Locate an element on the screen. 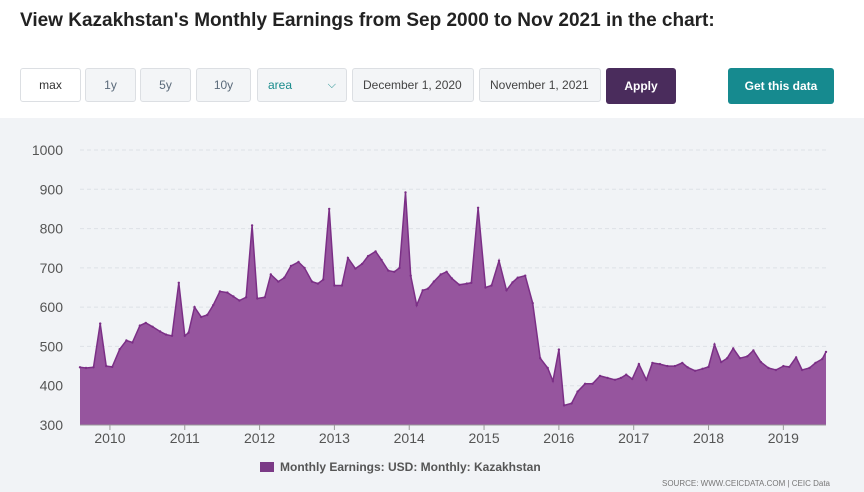 This screenshot has height=492, width=864. range-1y-button: 1y is located at coordinates (110, 85).